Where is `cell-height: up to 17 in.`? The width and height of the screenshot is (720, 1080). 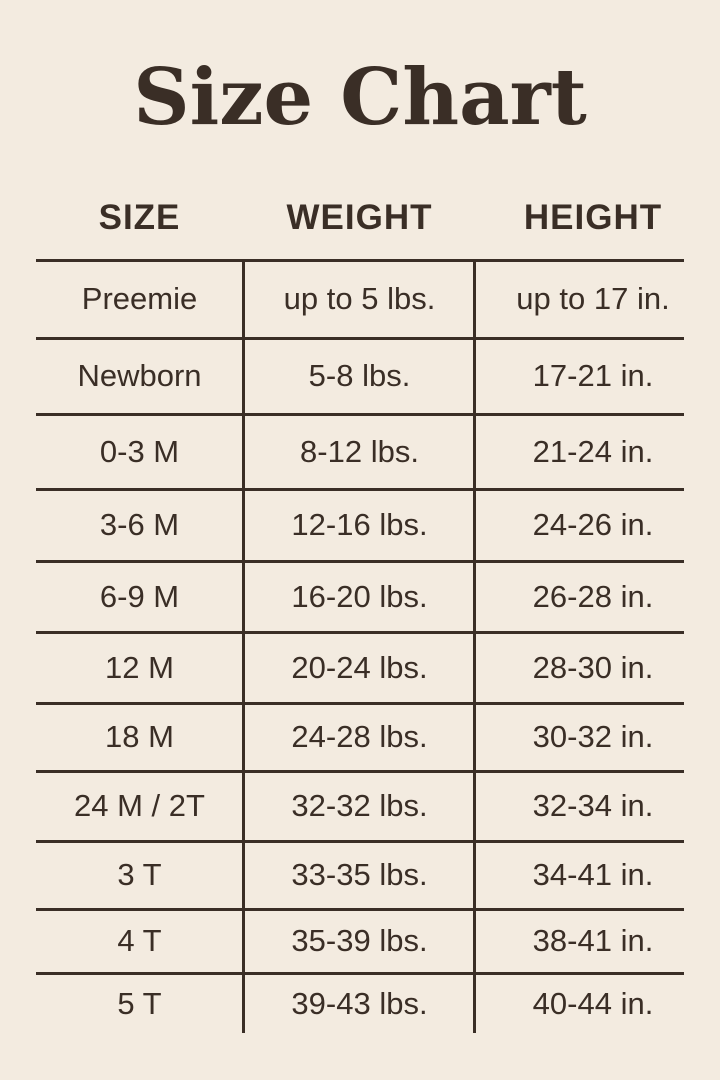
cell-height: up to 17 in. is located at coordinates (593, 298).